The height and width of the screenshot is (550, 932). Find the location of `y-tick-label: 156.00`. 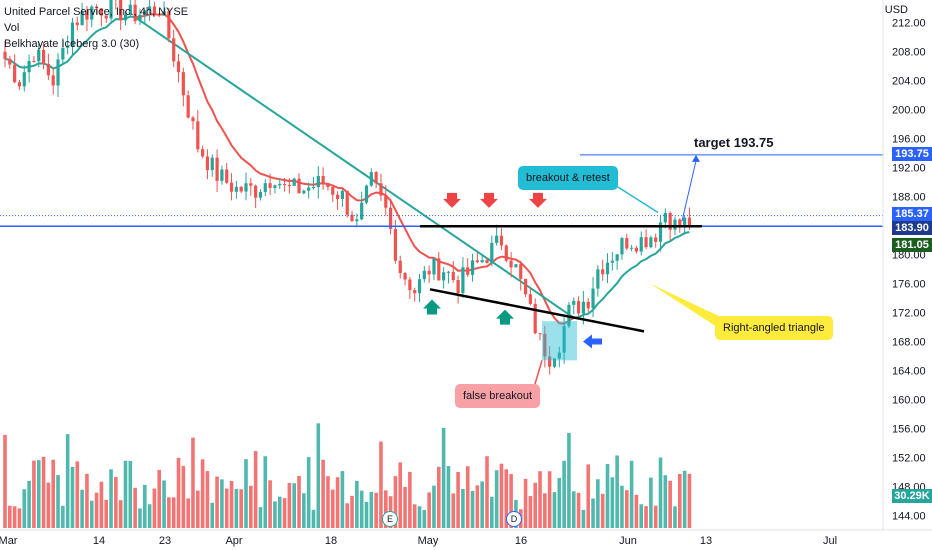

y-tick-label: 156.00 is located at coordinates (909, 430).